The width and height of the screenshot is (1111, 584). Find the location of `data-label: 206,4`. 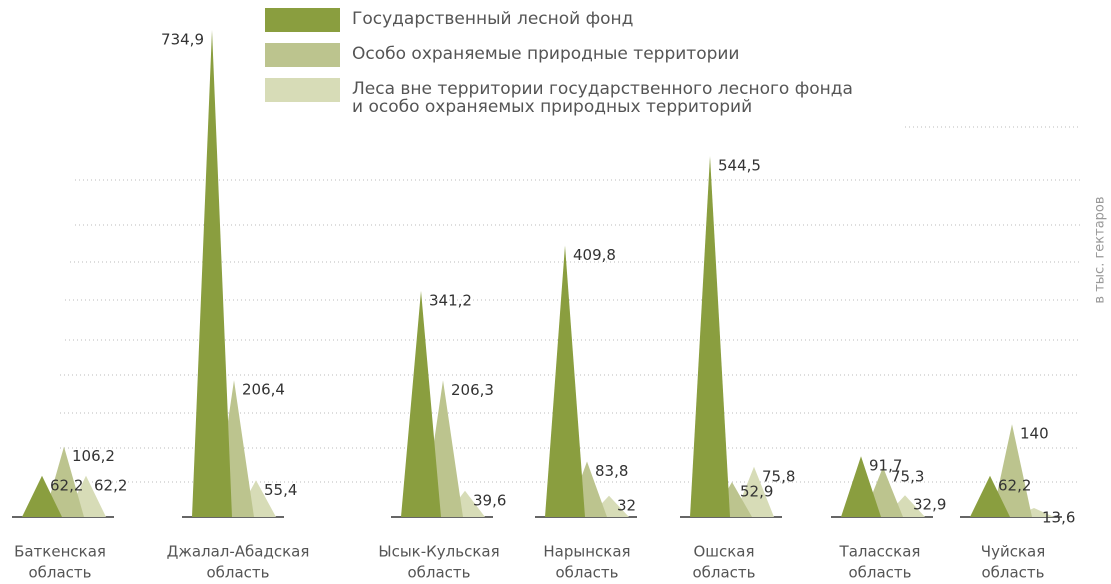

data-label: 206,4 is located at coordinates (263, 390).